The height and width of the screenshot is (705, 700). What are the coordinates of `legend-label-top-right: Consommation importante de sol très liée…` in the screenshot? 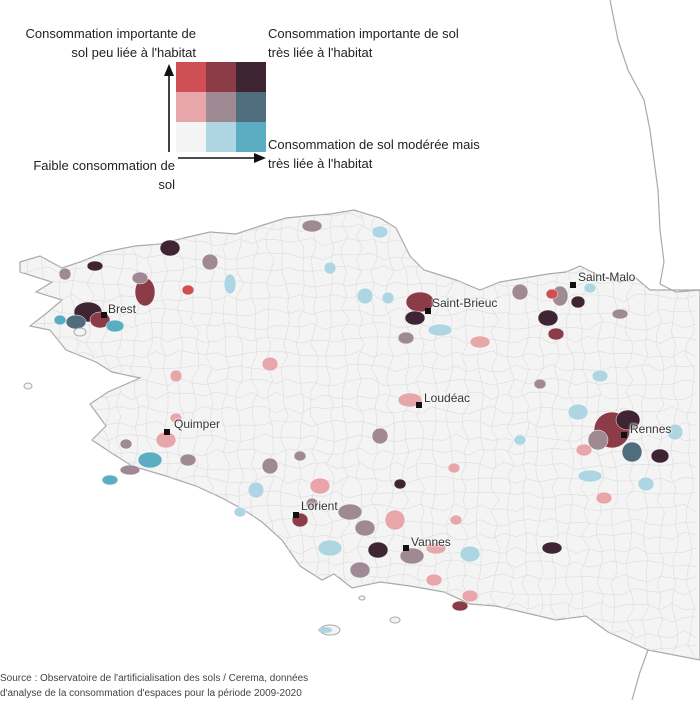 It's located at (363, 43).